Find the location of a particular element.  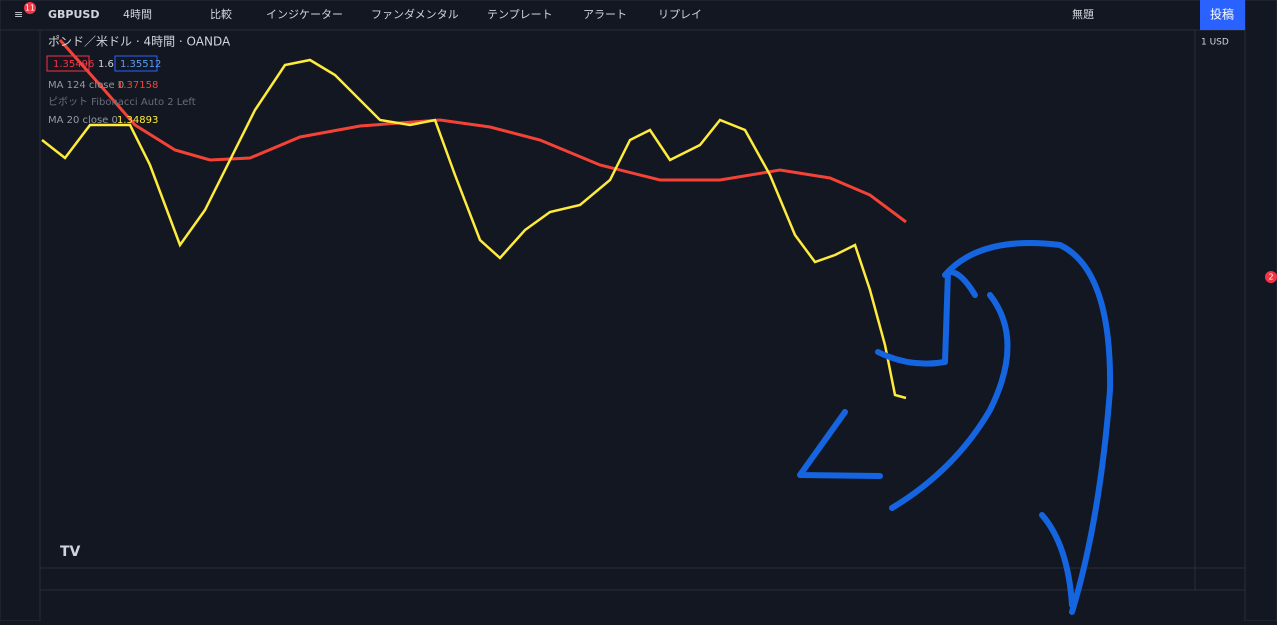

badge-count: 2 is located at coordinates (1270, 277).